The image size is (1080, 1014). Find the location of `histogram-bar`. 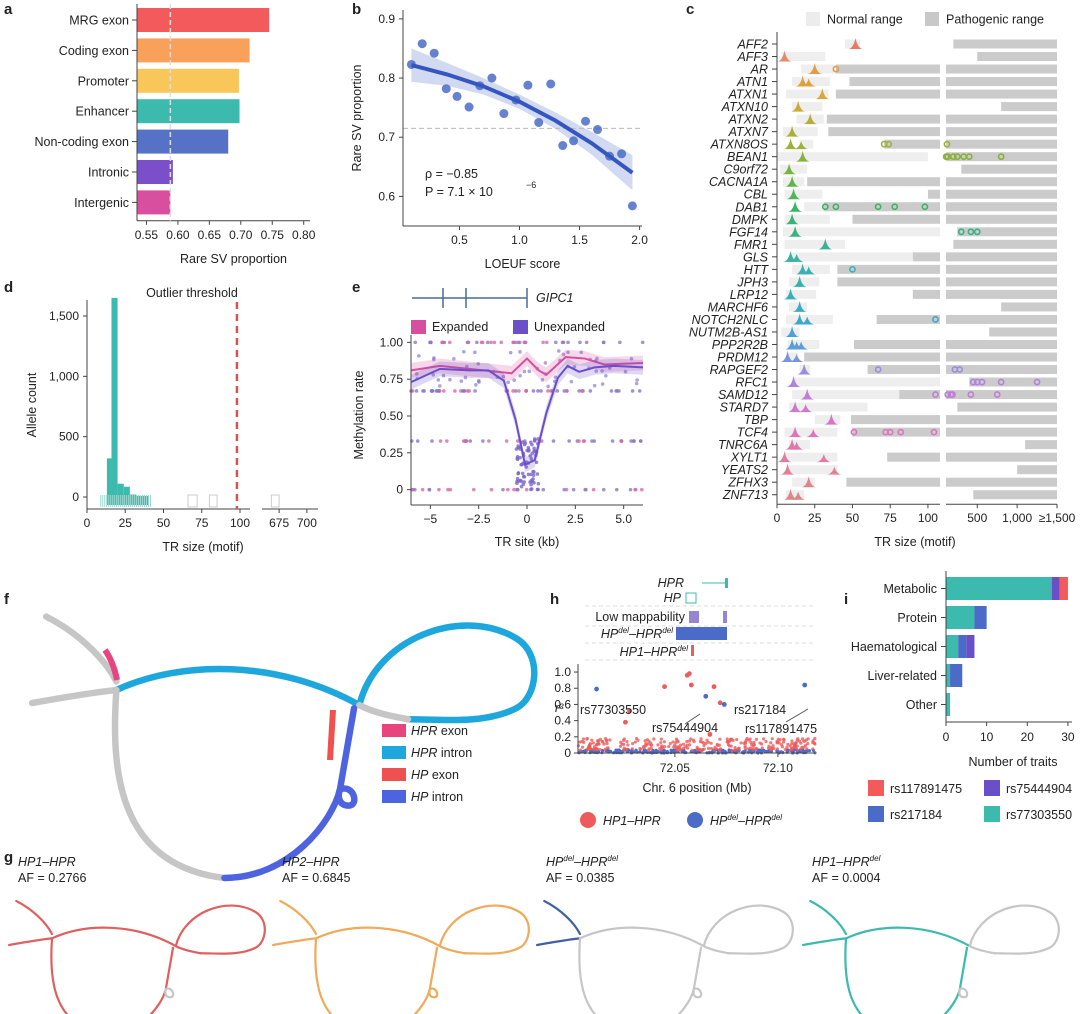

histogram-bar is located at coordinates (114, 401).